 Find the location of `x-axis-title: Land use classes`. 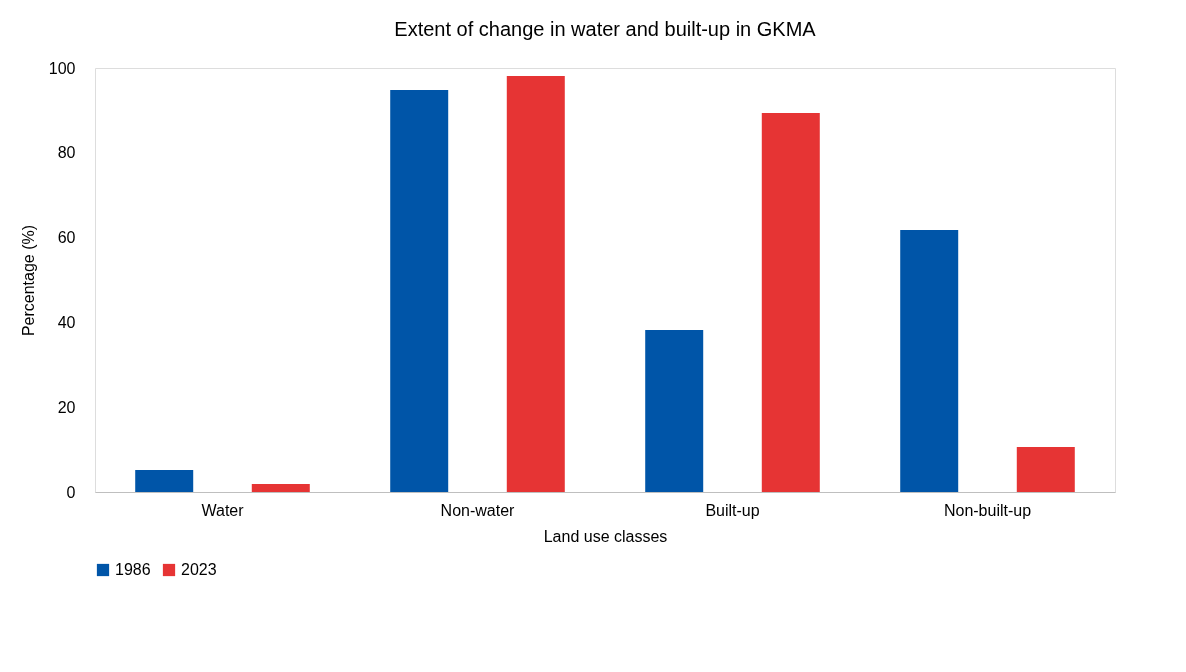

x-axis-title: Land use classes is located at coordinates (605, 536).